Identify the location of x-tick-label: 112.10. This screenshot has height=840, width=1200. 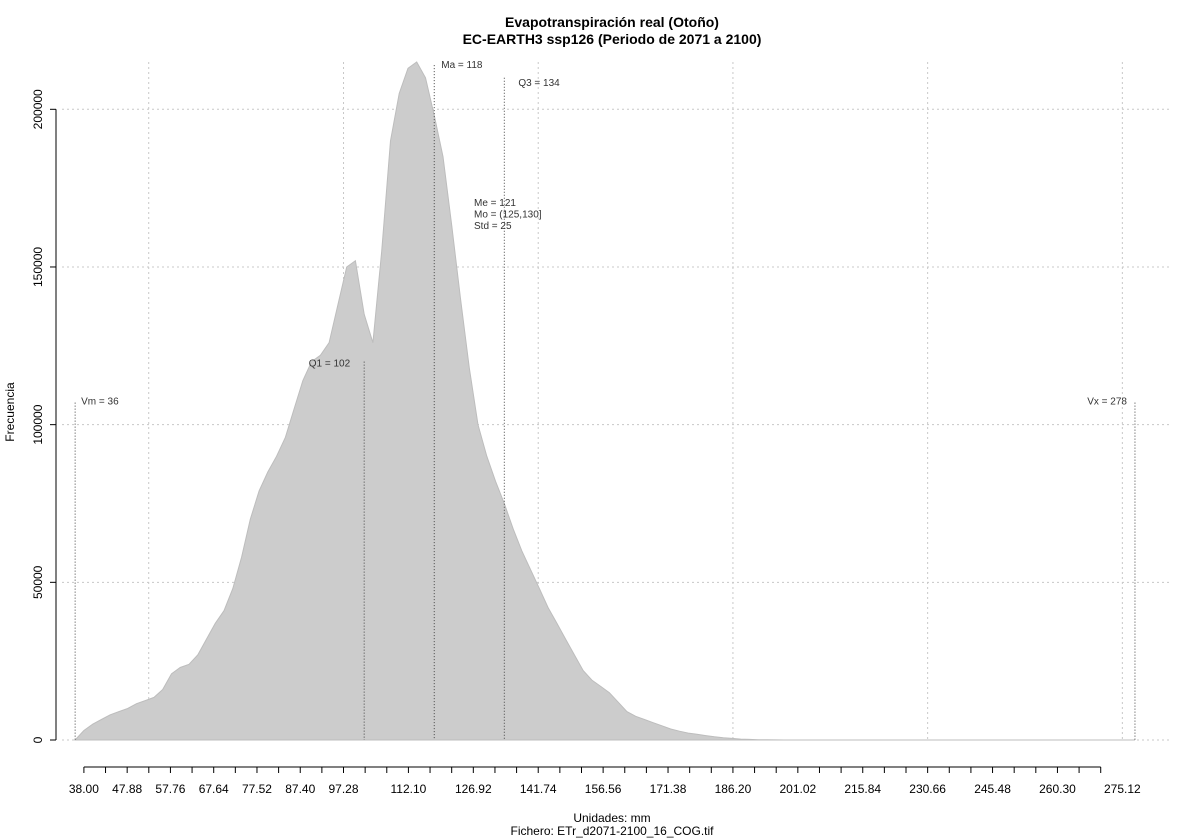
(409, 789).